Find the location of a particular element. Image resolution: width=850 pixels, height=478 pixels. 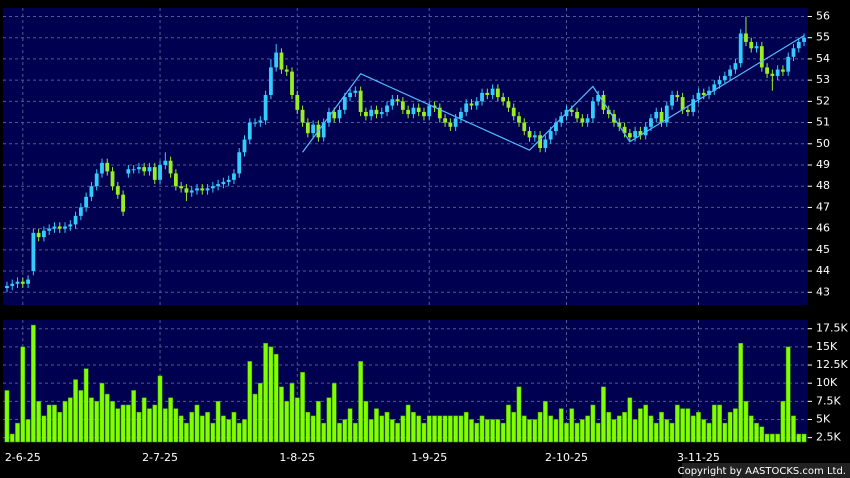

y-tick-label: 51 is located at coordinates (823, 122).